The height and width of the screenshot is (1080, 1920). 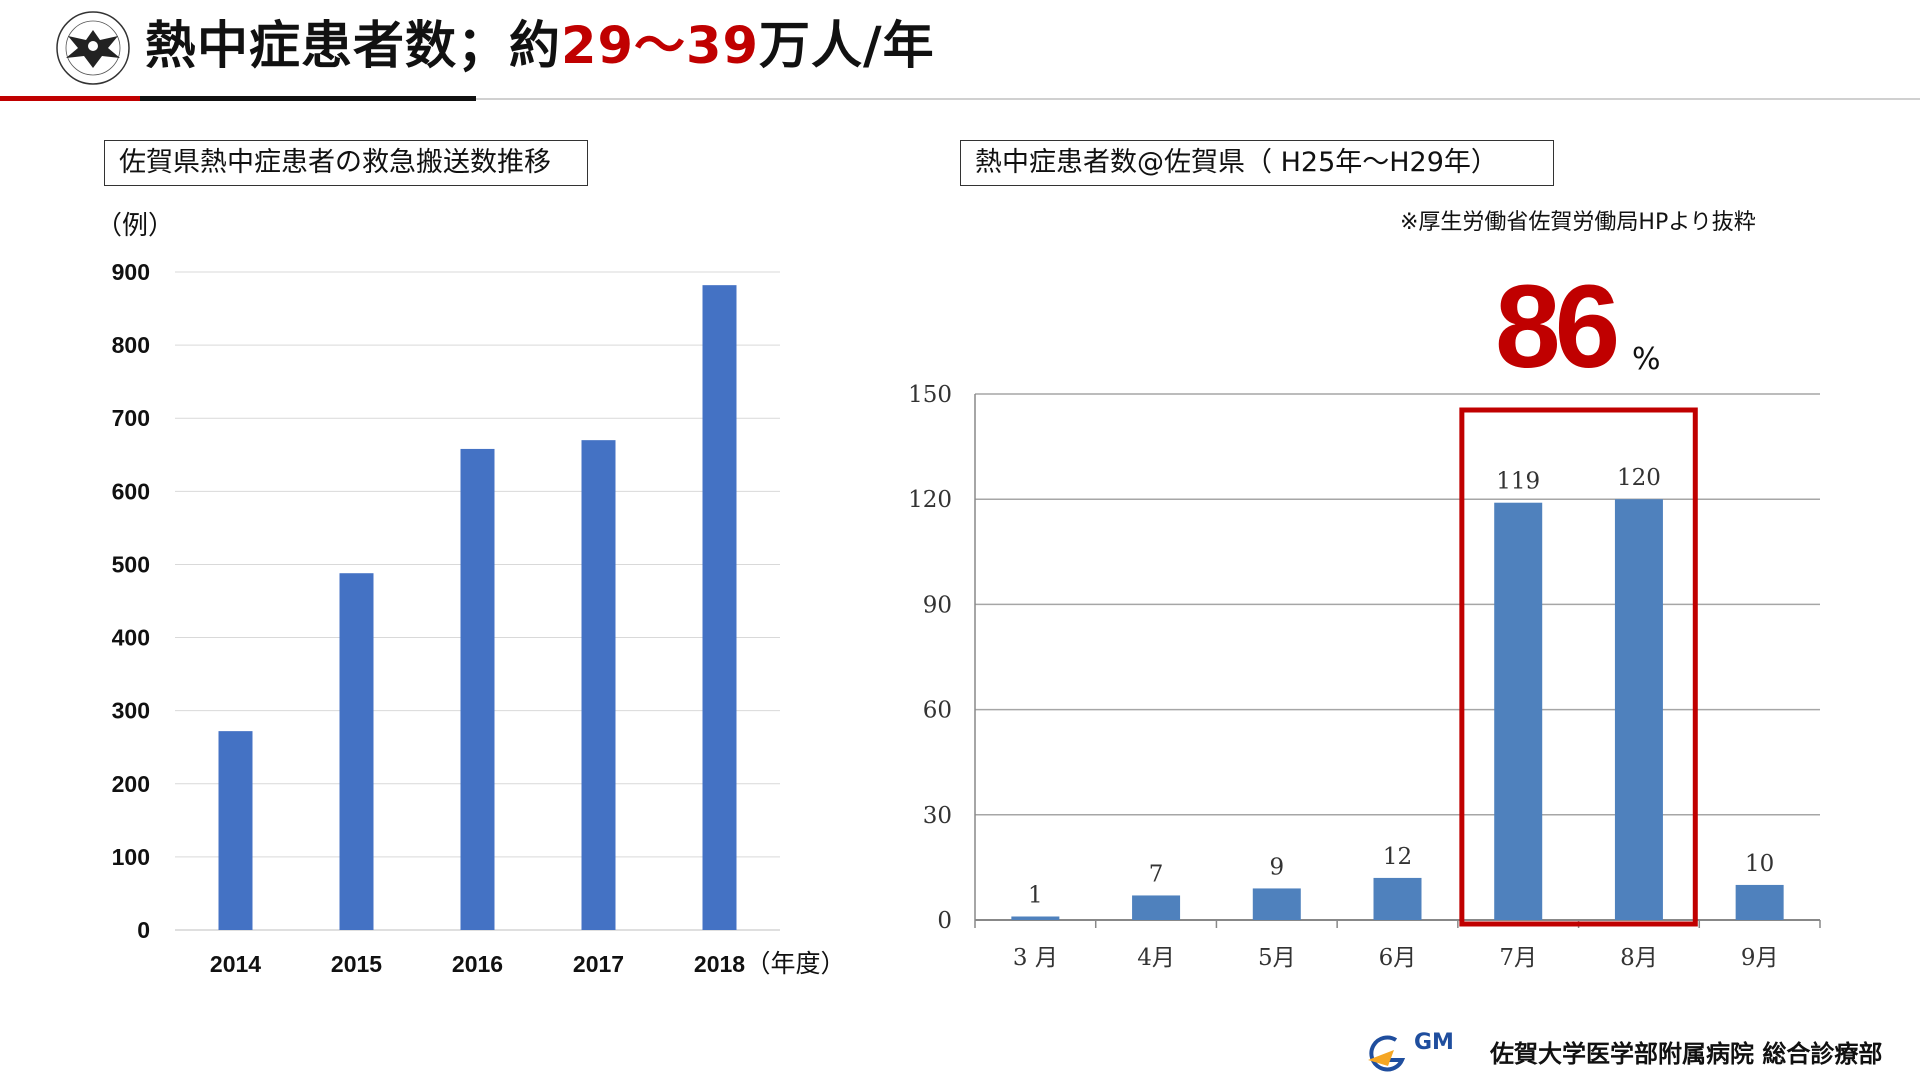 What do you see at coordinates (131, 272) in the screenshot?
I see `left-y-tick-label: 900` at bounding box center [131, 272].